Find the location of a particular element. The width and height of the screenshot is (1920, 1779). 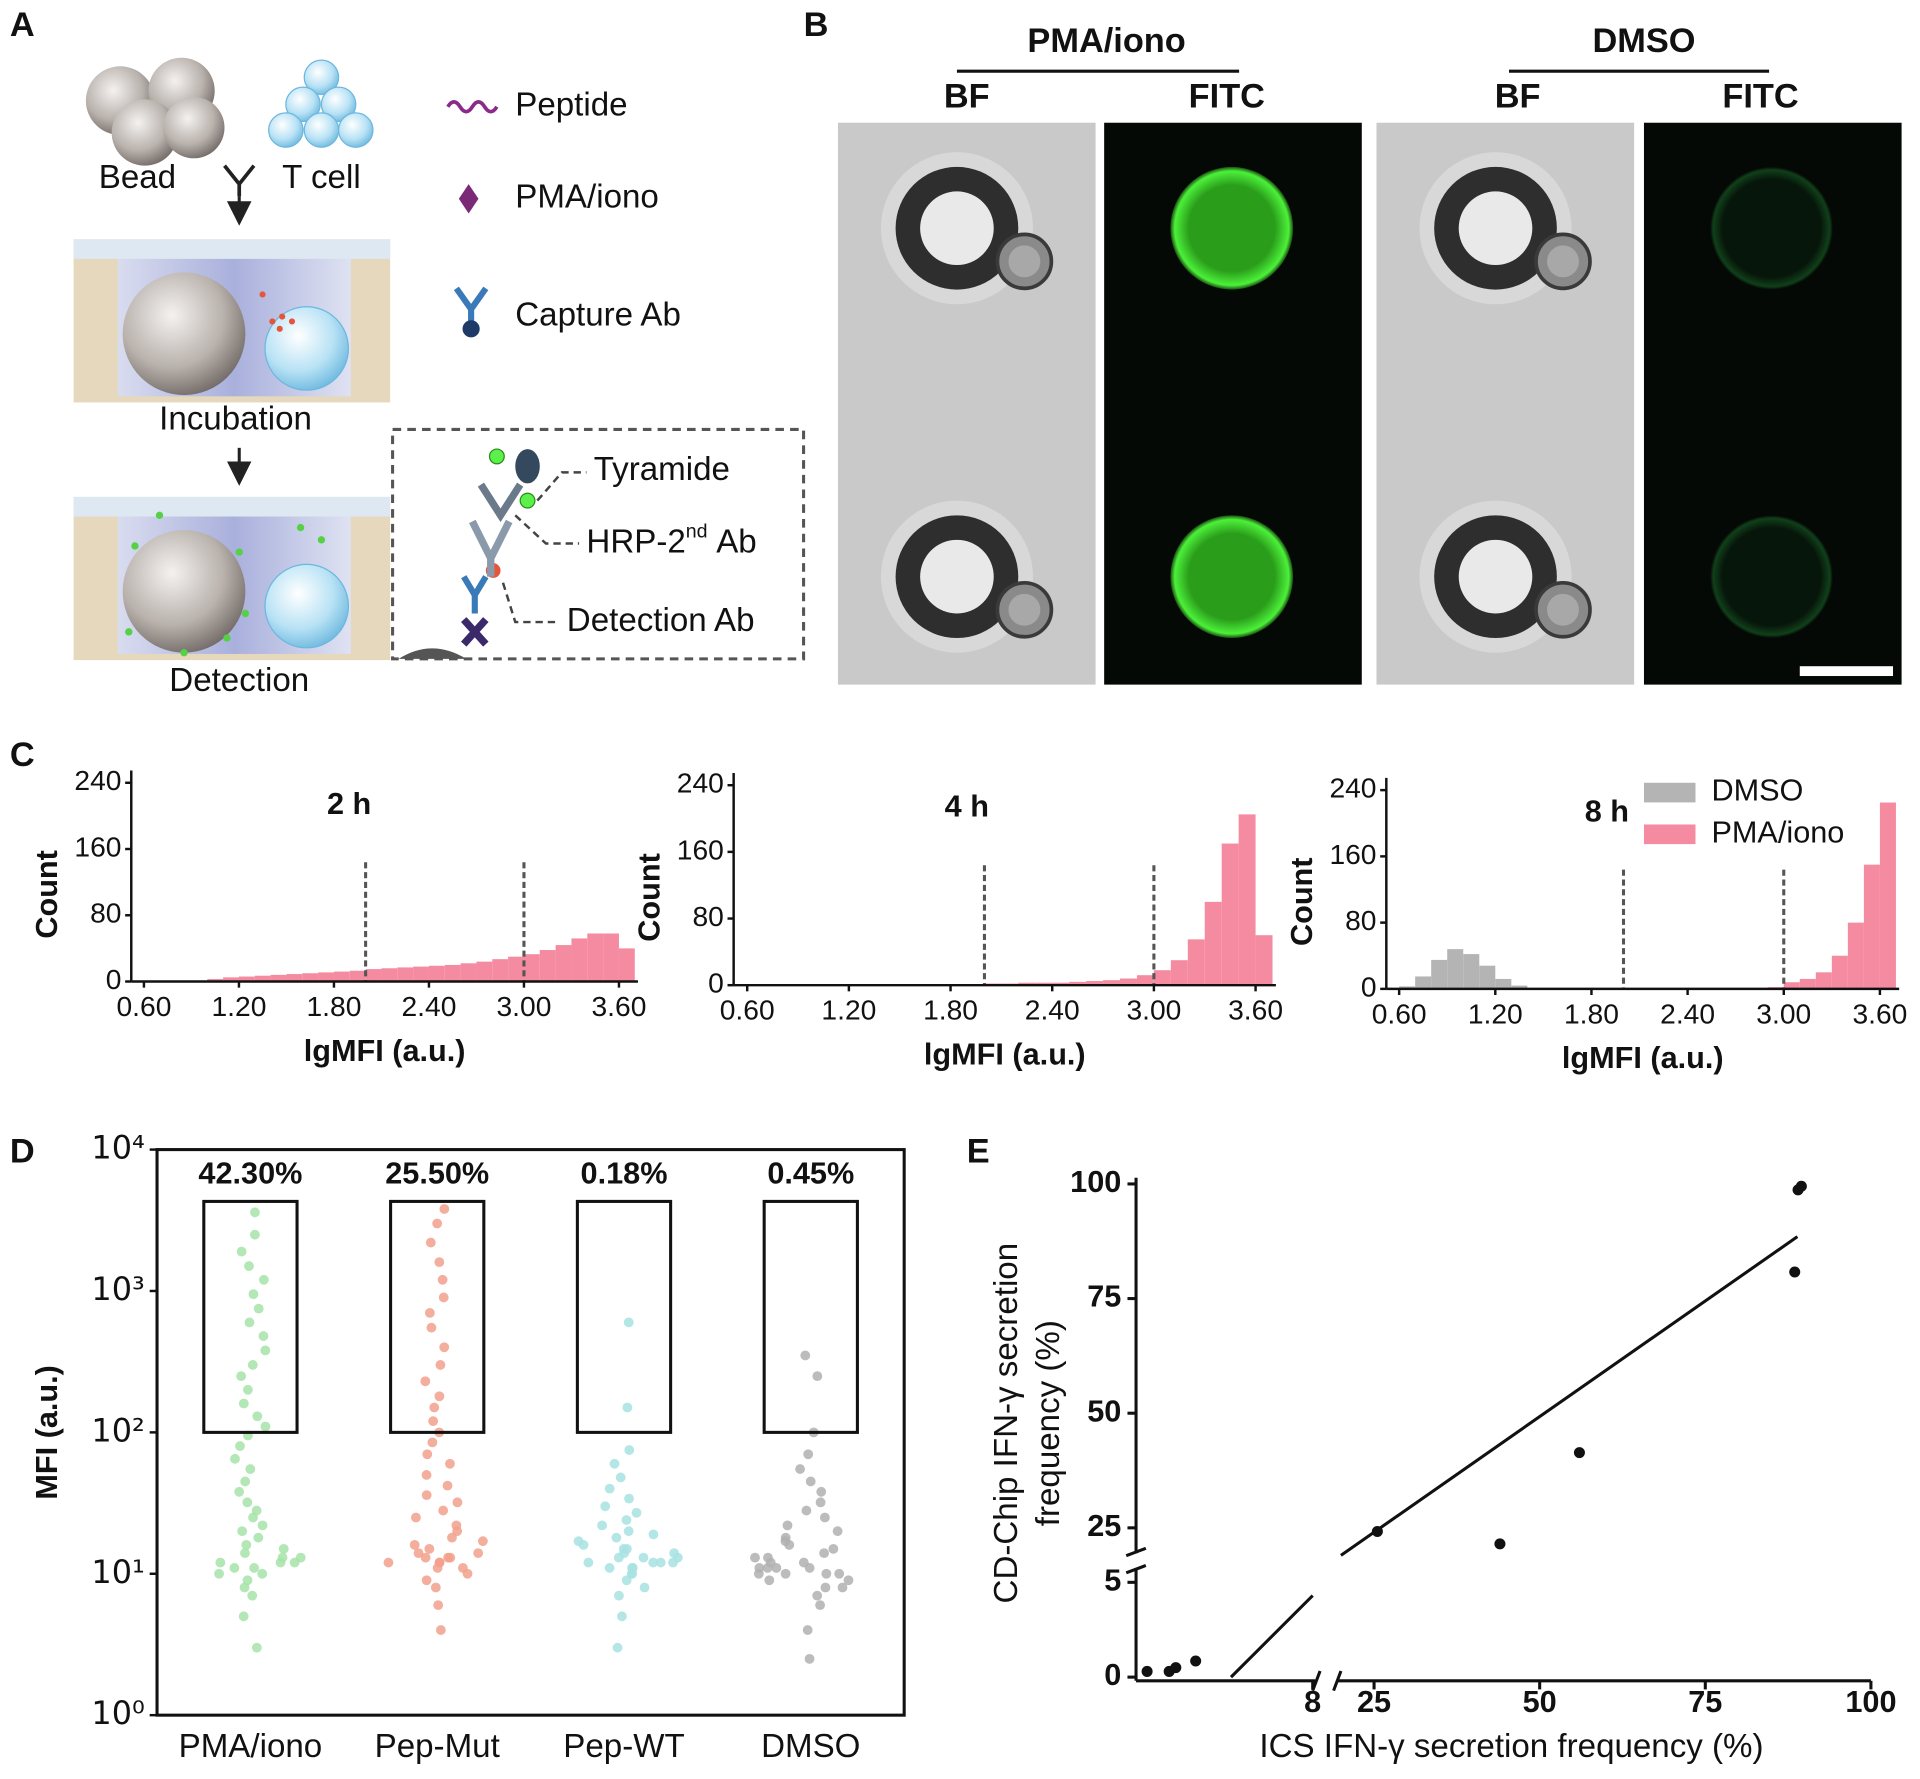

signal-dots is located at coordinates (225, 584).